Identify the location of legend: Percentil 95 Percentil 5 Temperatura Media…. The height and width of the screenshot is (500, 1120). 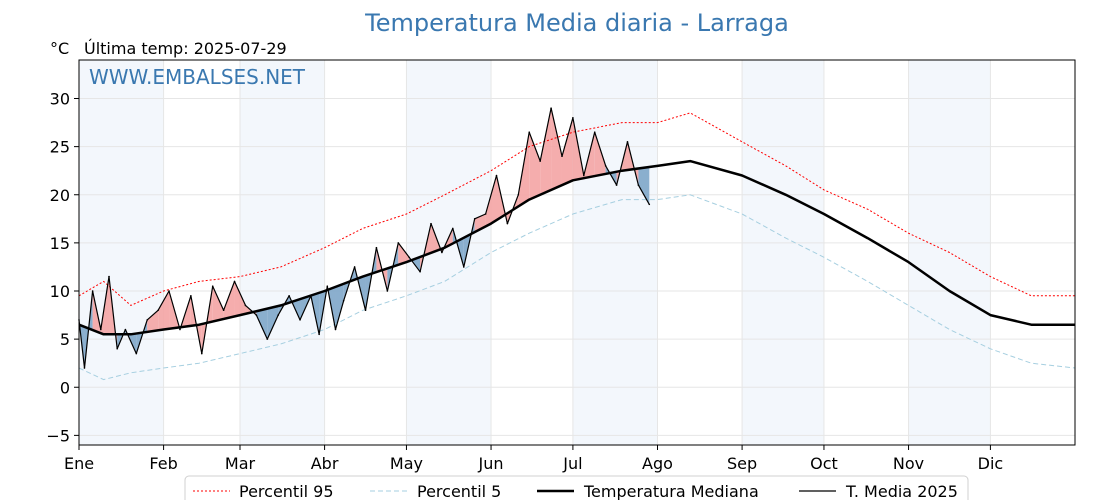
(576, 487).